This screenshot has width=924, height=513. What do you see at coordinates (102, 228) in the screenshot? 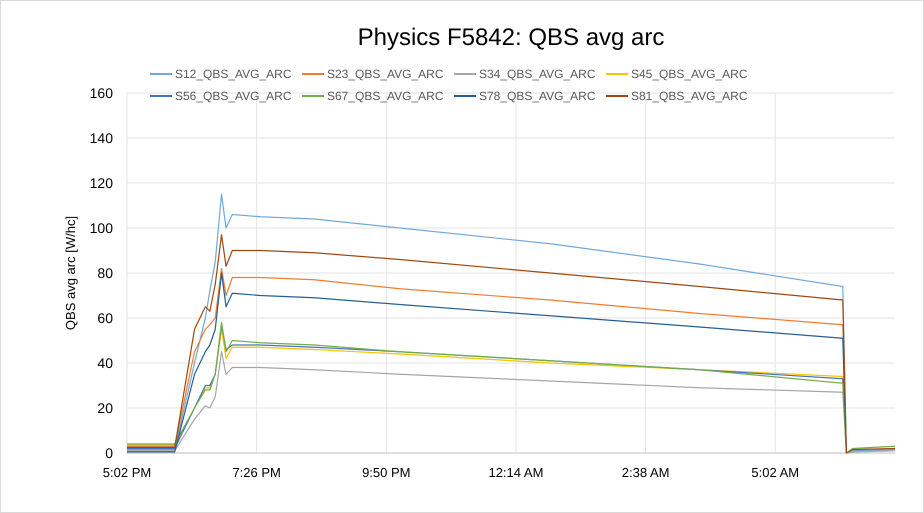
I see `y-tick-label: 100` at bounding box center [102, 228].